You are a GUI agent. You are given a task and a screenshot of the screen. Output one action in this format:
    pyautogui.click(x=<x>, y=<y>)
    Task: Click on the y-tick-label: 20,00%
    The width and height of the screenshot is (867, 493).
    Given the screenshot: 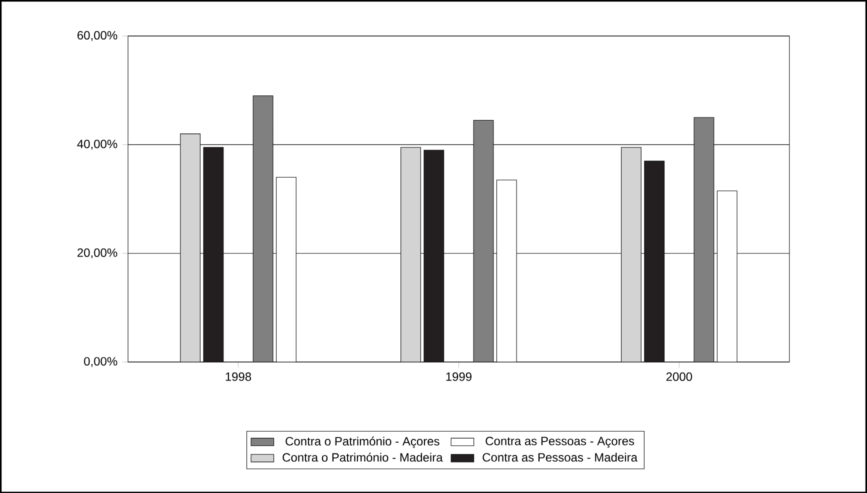 What is the action you would take?
    pyautogui.click(x=98, y=253)
    